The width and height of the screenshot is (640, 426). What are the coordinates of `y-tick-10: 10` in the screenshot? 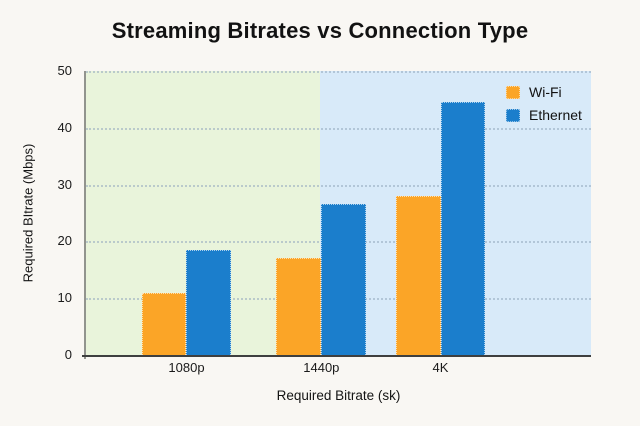 It's located at (64, 298).